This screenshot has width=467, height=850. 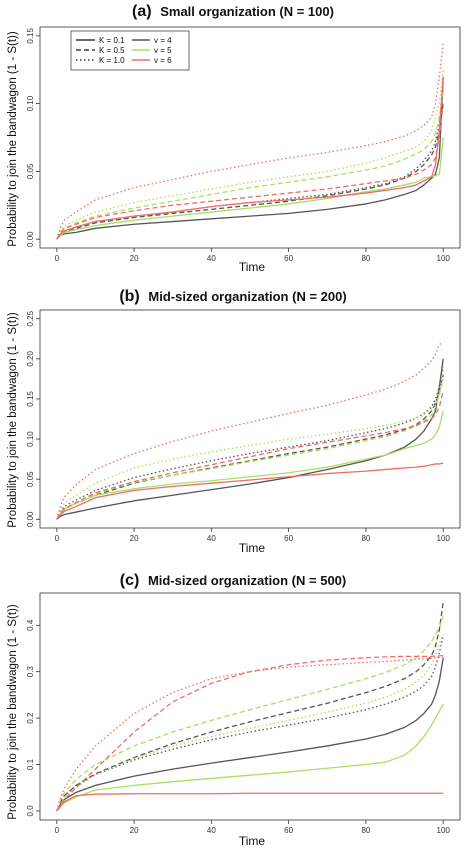 What do you see at coordinates (30, 625) in the screenshot?
I see `y-tick-label: 0.4` at bounding box center [30, 625].